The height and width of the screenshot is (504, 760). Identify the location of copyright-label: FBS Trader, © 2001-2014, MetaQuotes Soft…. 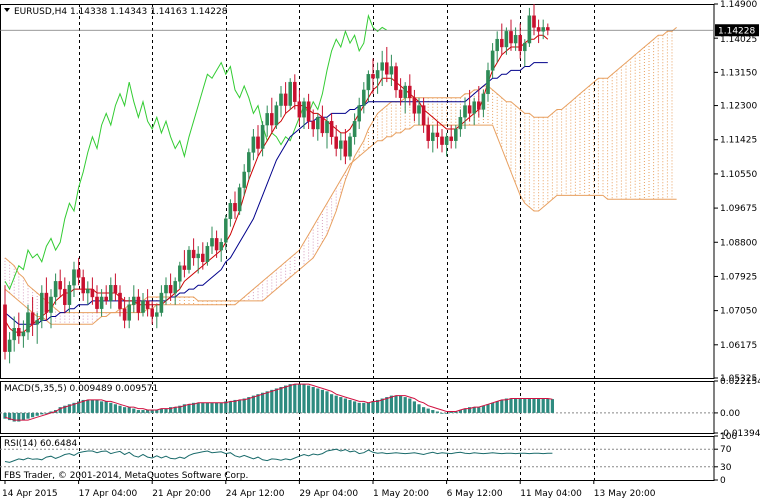
(126, 476).